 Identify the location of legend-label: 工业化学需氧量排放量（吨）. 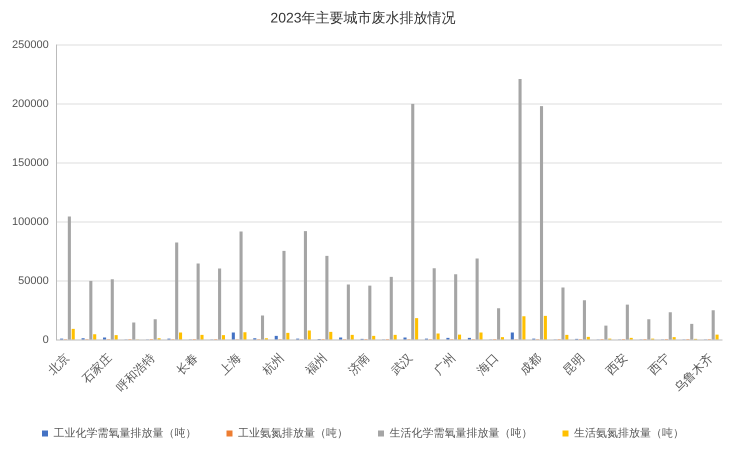
(125, 433).